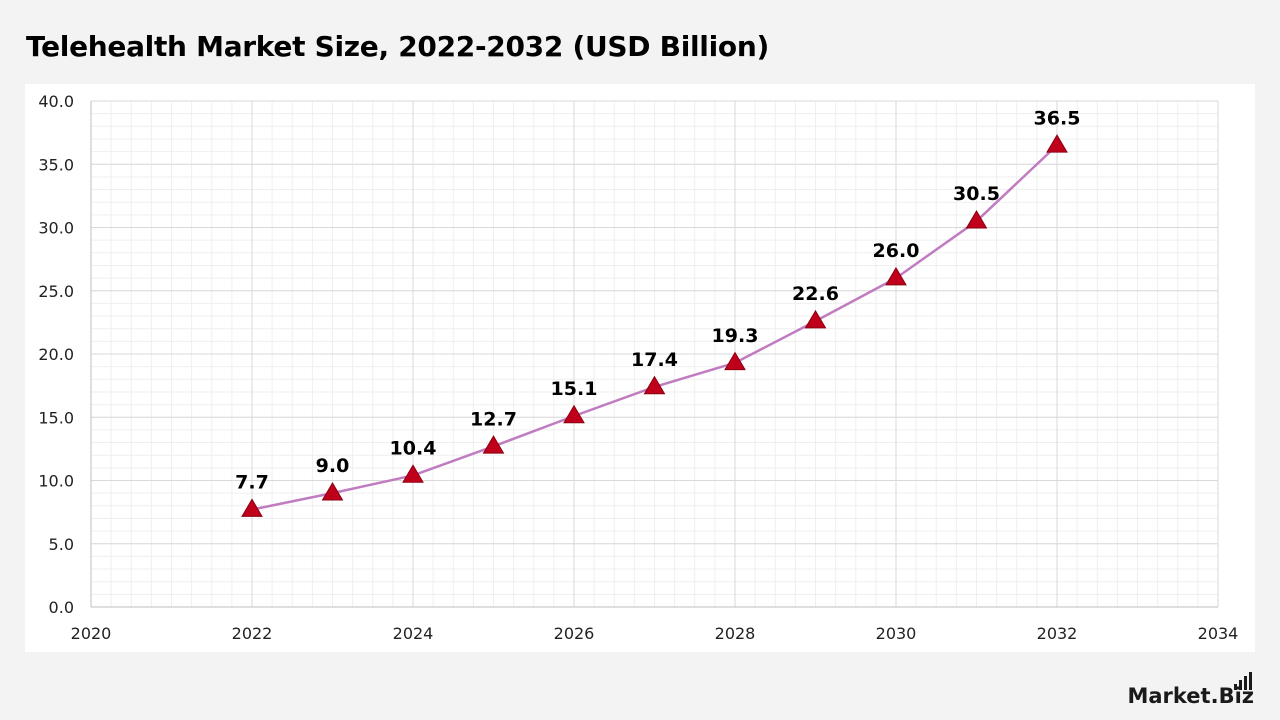 The width and height of the screenshot is (1280, 720). What do you see at coordinates (735, 336) in the screenshot?
I see `data-label: 19.3` at bounding box center [735, 336].